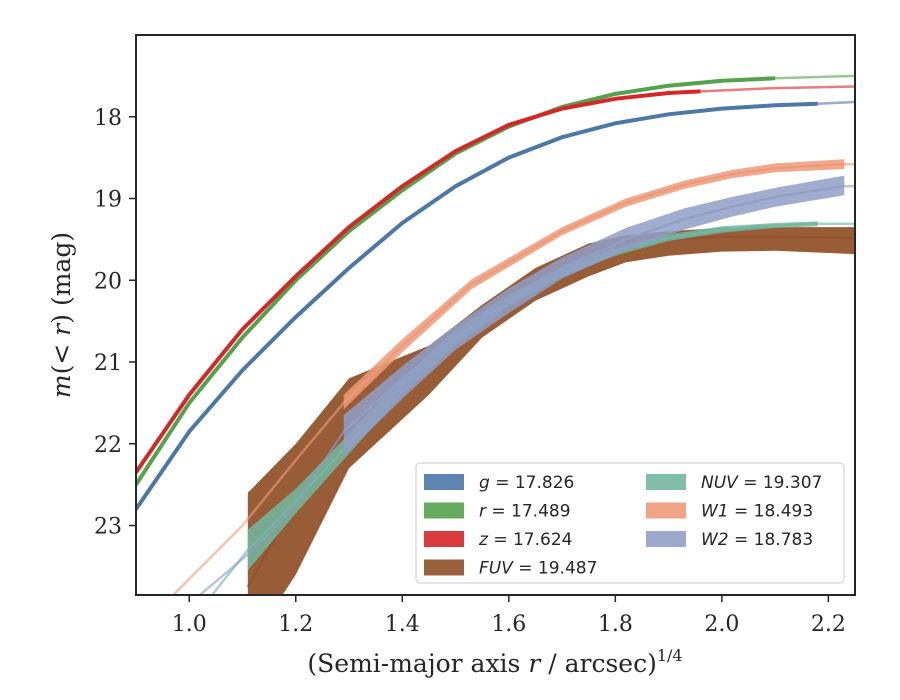  What do you see at coordinates (295, 624) in the screenshot?
I see `x-tick-label: 1.2` at bounding box center [295, 624].